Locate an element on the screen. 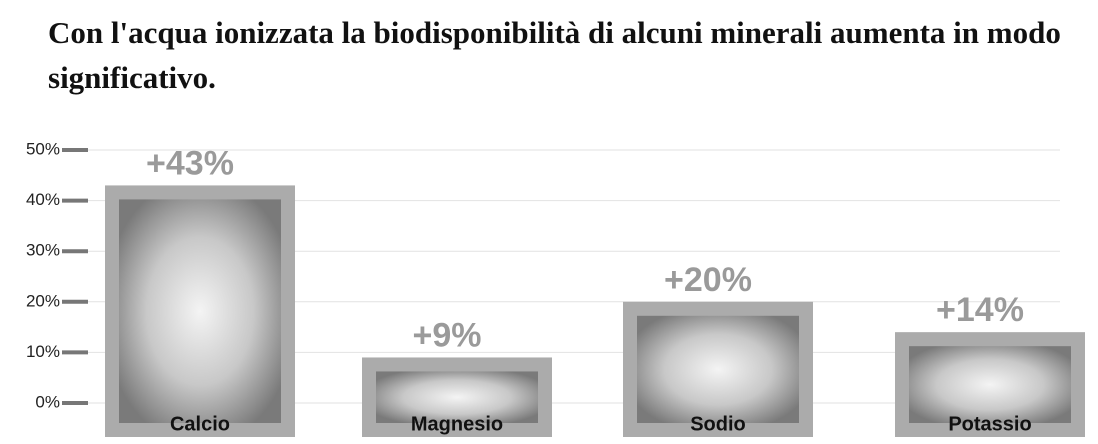  x-tick-label: Calcio is located at coordinates (200, 424).